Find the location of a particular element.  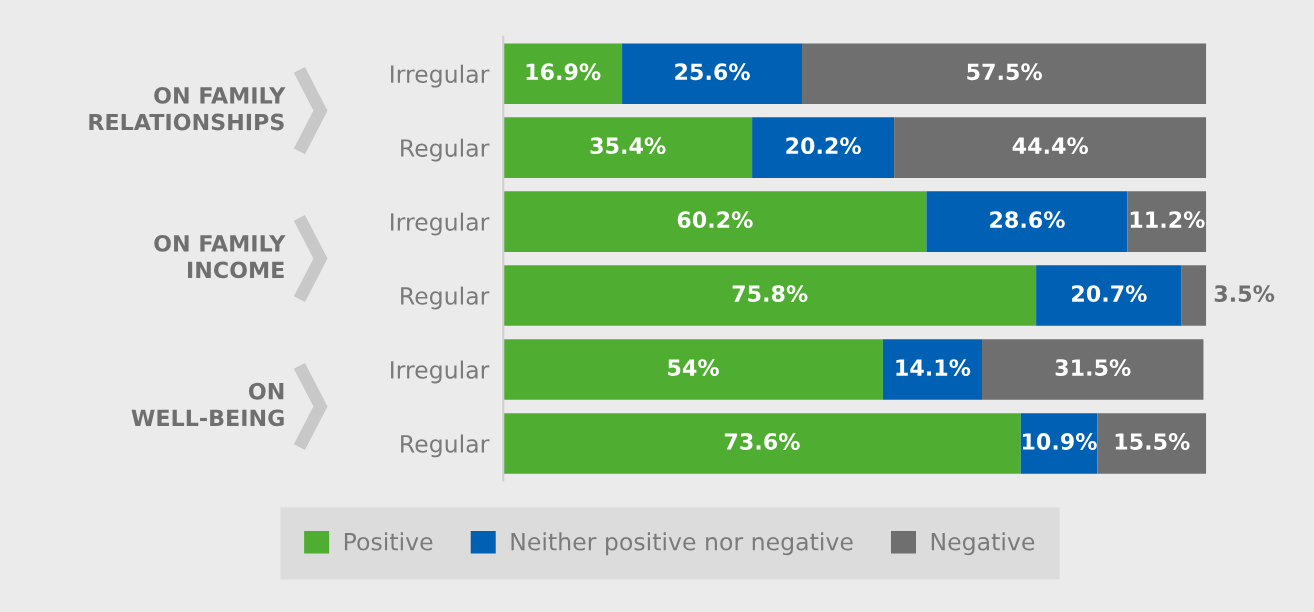

data-label: 16.9% is located at coordinates (563, 72).